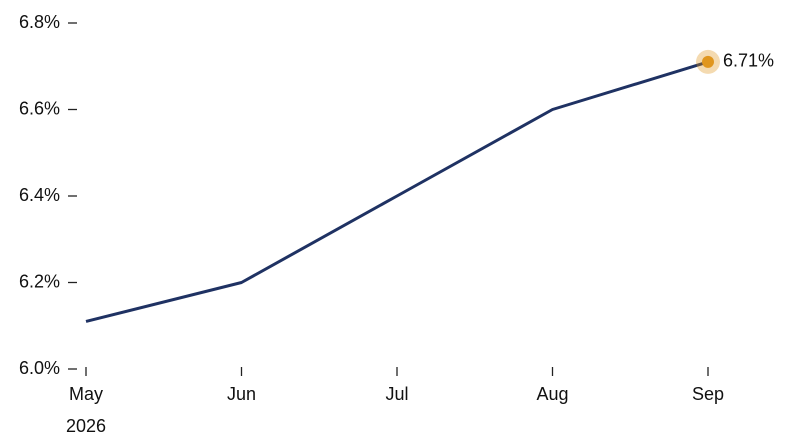 This screenshot has width=800, height=447. I want to click on y-tick-label: 6.2%, so click(39, 281).